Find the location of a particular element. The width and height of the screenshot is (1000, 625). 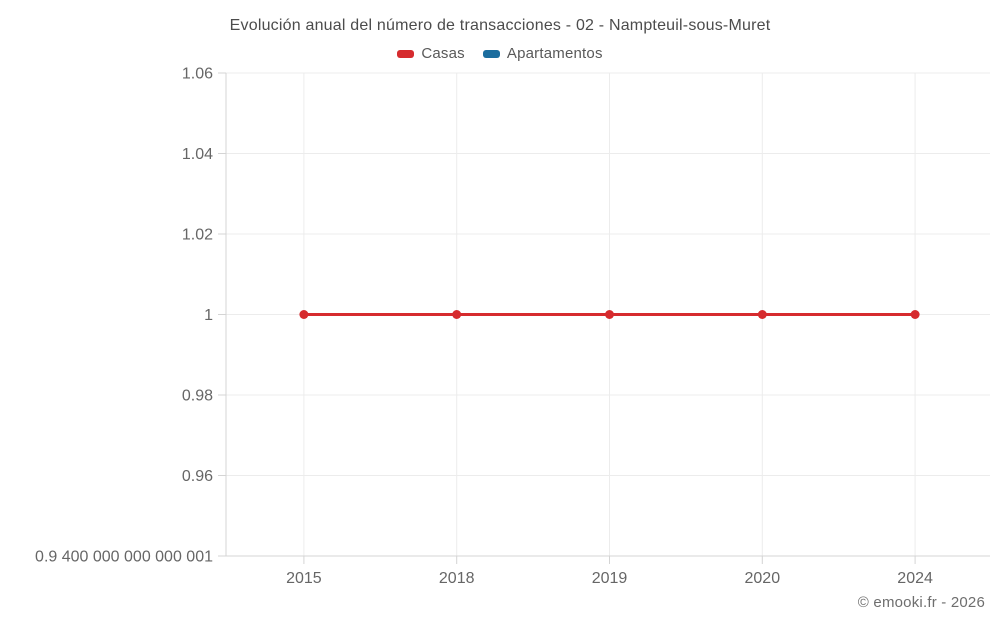

legend-label-apartamentos: Apartamentos is located at coordinates (554, 53).